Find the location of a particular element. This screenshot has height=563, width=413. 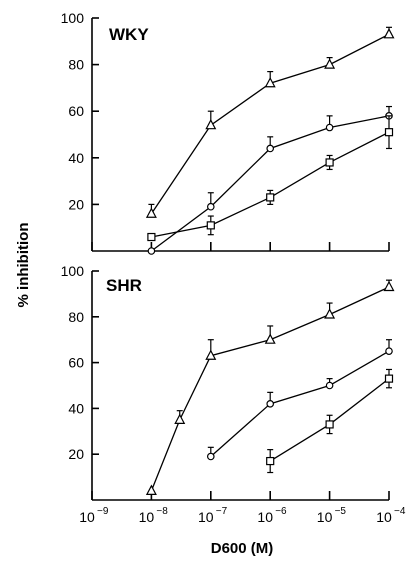

panel-label-shr: SHR is located at coordinates (124, 285).